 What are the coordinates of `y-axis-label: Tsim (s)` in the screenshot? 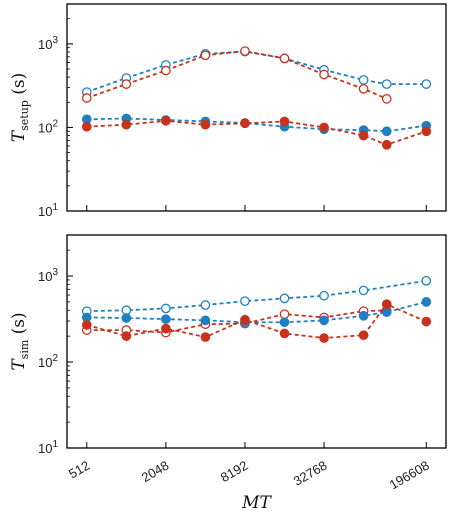 It's located at (20, 341).